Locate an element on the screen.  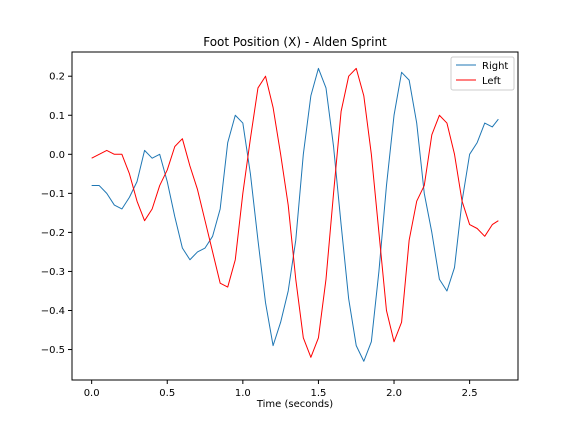
y-tick-label: −0.1 is located at coordinates (53, 194).